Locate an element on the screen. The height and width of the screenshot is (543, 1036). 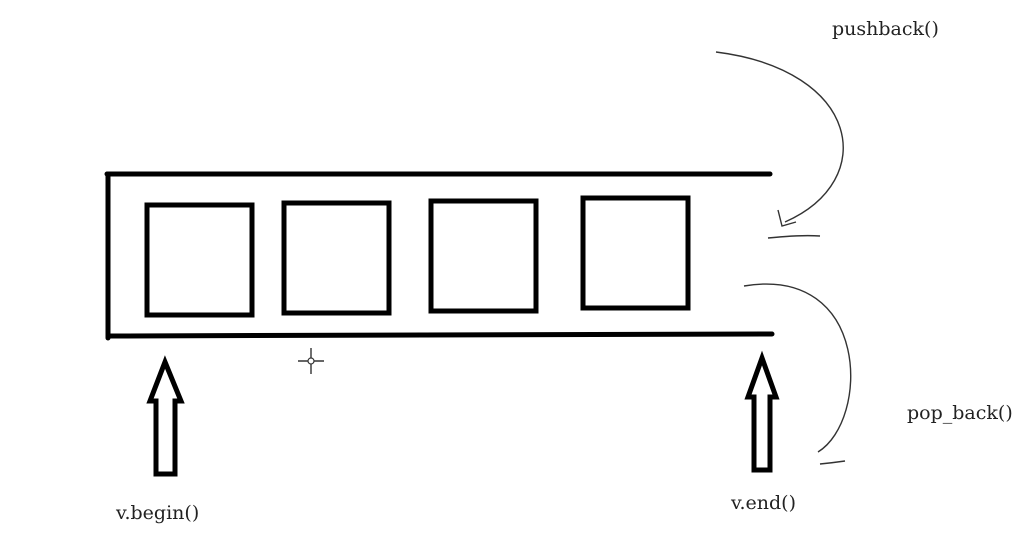
pushback-arrowhead is located at coordinates (787, 218).